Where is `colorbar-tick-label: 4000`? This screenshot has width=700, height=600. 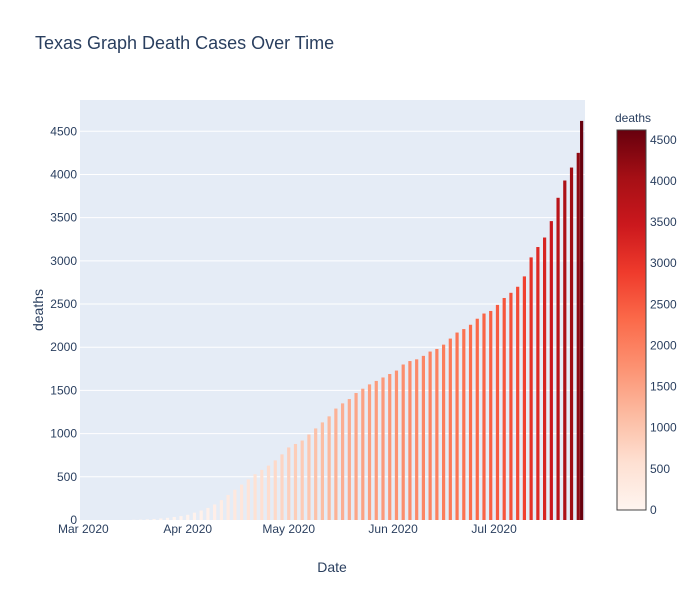 colorbar-tick-label: 4000 is located at coordinates (663, 181).